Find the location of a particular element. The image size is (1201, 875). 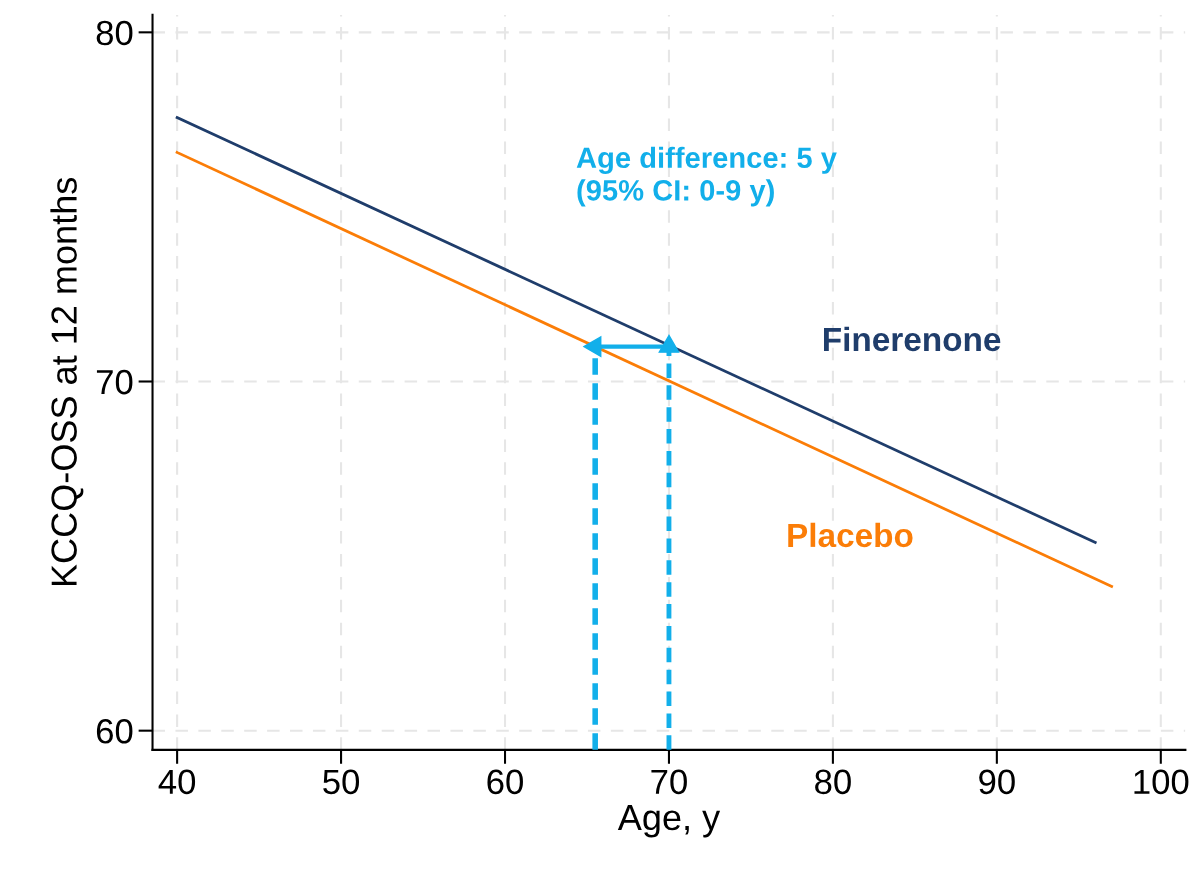

y-tick-label: 80 is located at coordinates (114, 33).